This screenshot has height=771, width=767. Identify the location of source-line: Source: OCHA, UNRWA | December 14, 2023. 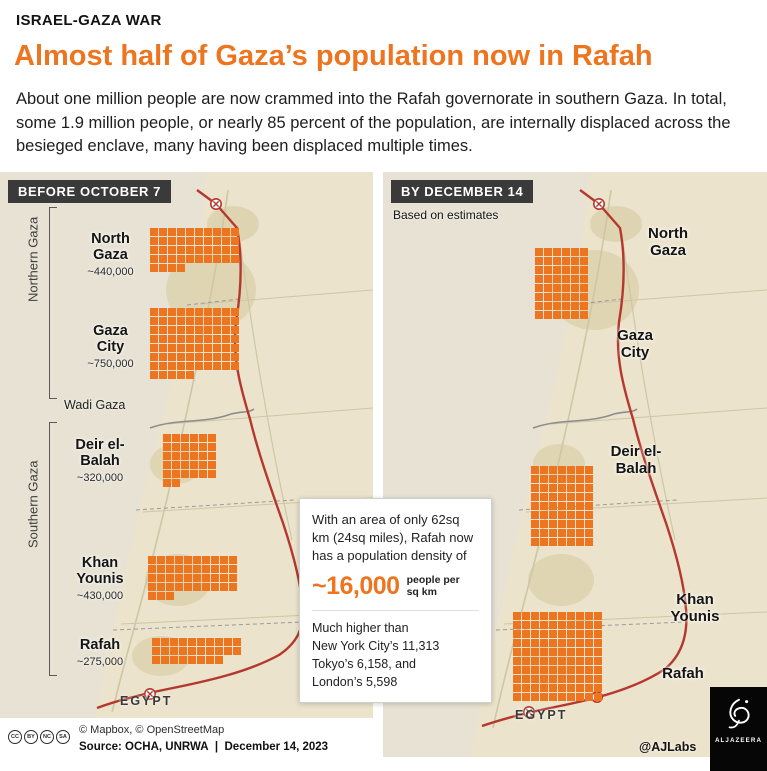
(204, 747).